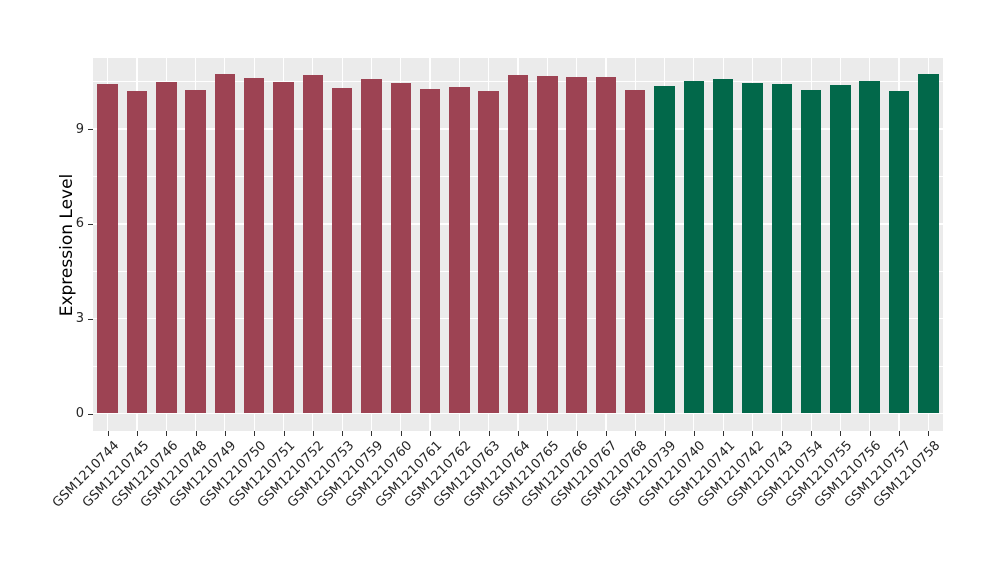 Image resolution: width=1000 pixels, height=580 pixels. Describe the element at coordinates (518, 413) in the screenshot. I see `major-gridline` at that location.